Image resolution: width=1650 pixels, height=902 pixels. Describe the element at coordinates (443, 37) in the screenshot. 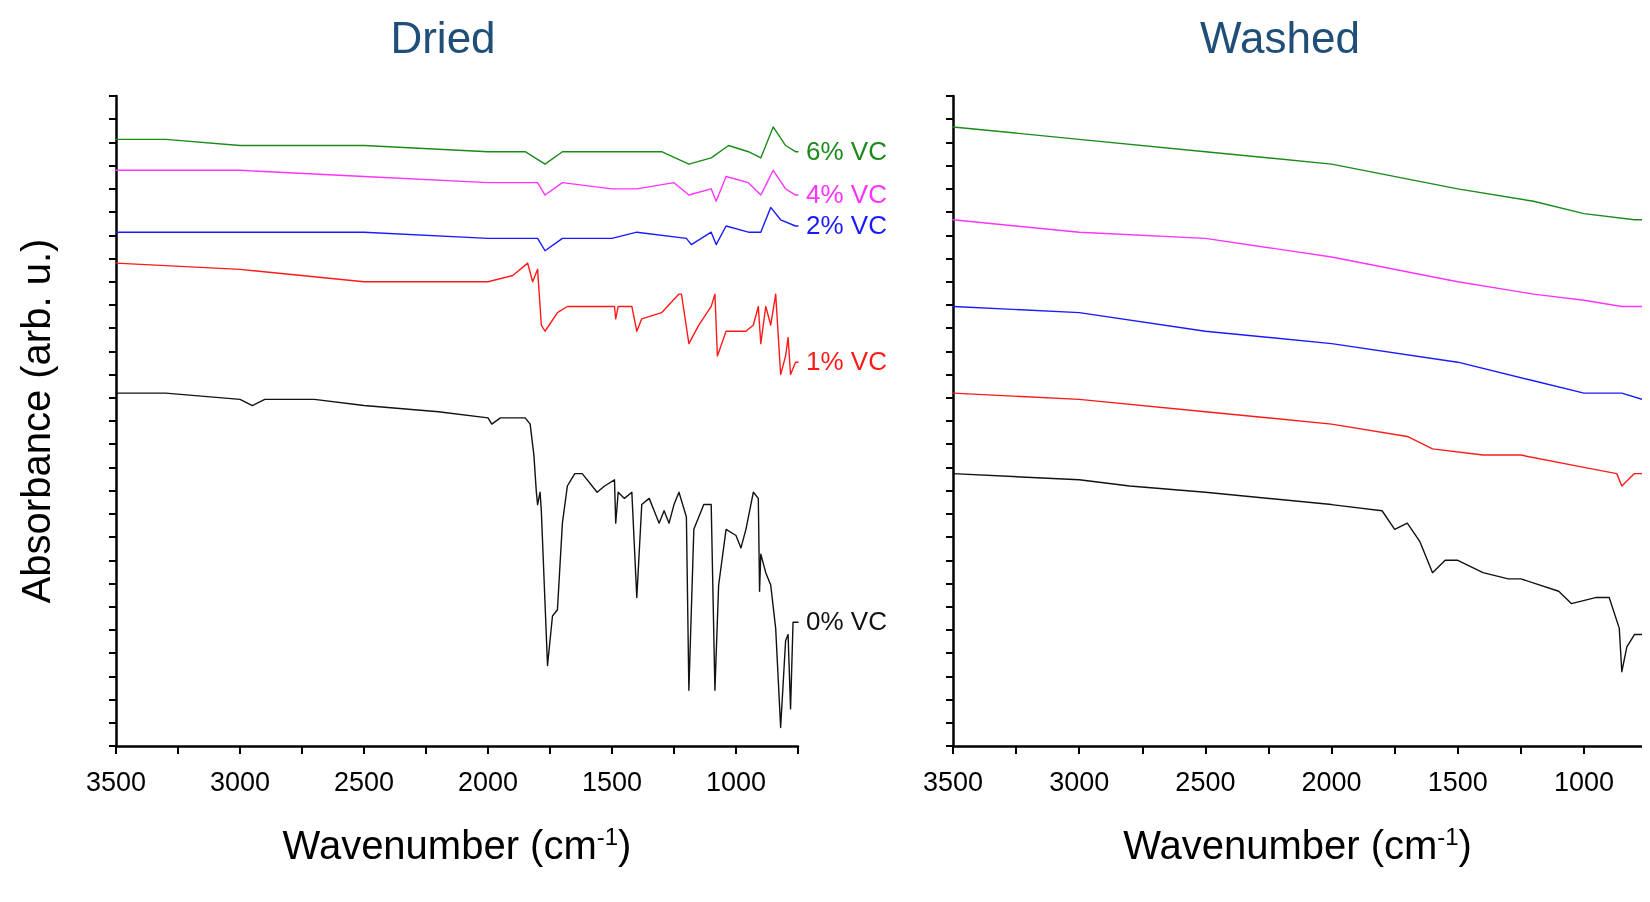

I see `chart-title: Dried` at that location.